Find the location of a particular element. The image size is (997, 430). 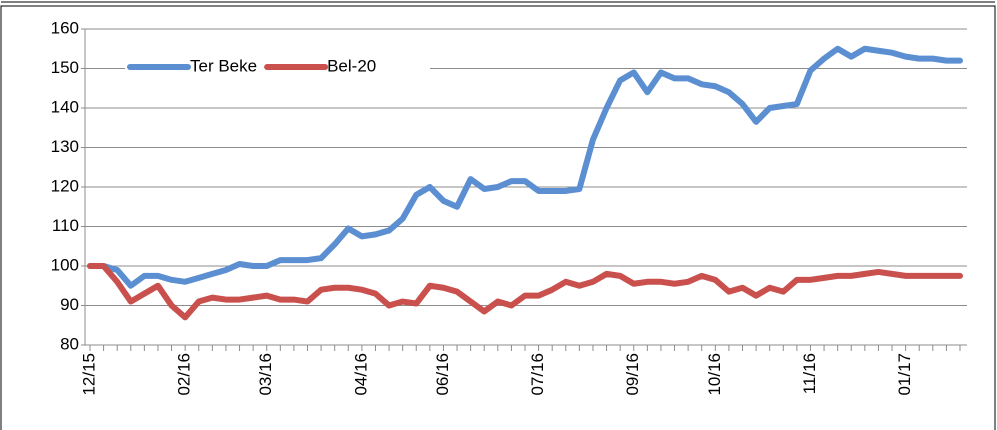

y-tick-label: 90 is located at coordinates (69, 304).